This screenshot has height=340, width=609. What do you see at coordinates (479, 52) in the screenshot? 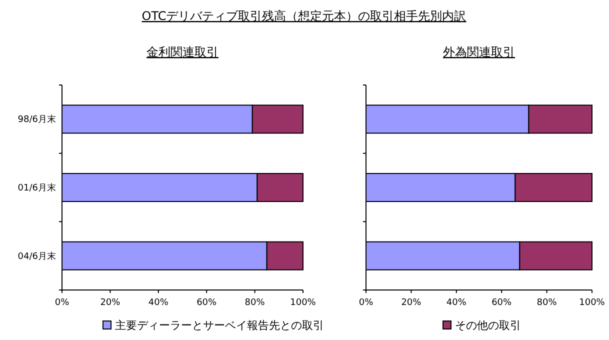
I see `chart-subtitle: 外為関連取引` at bounding box center [479, 52].